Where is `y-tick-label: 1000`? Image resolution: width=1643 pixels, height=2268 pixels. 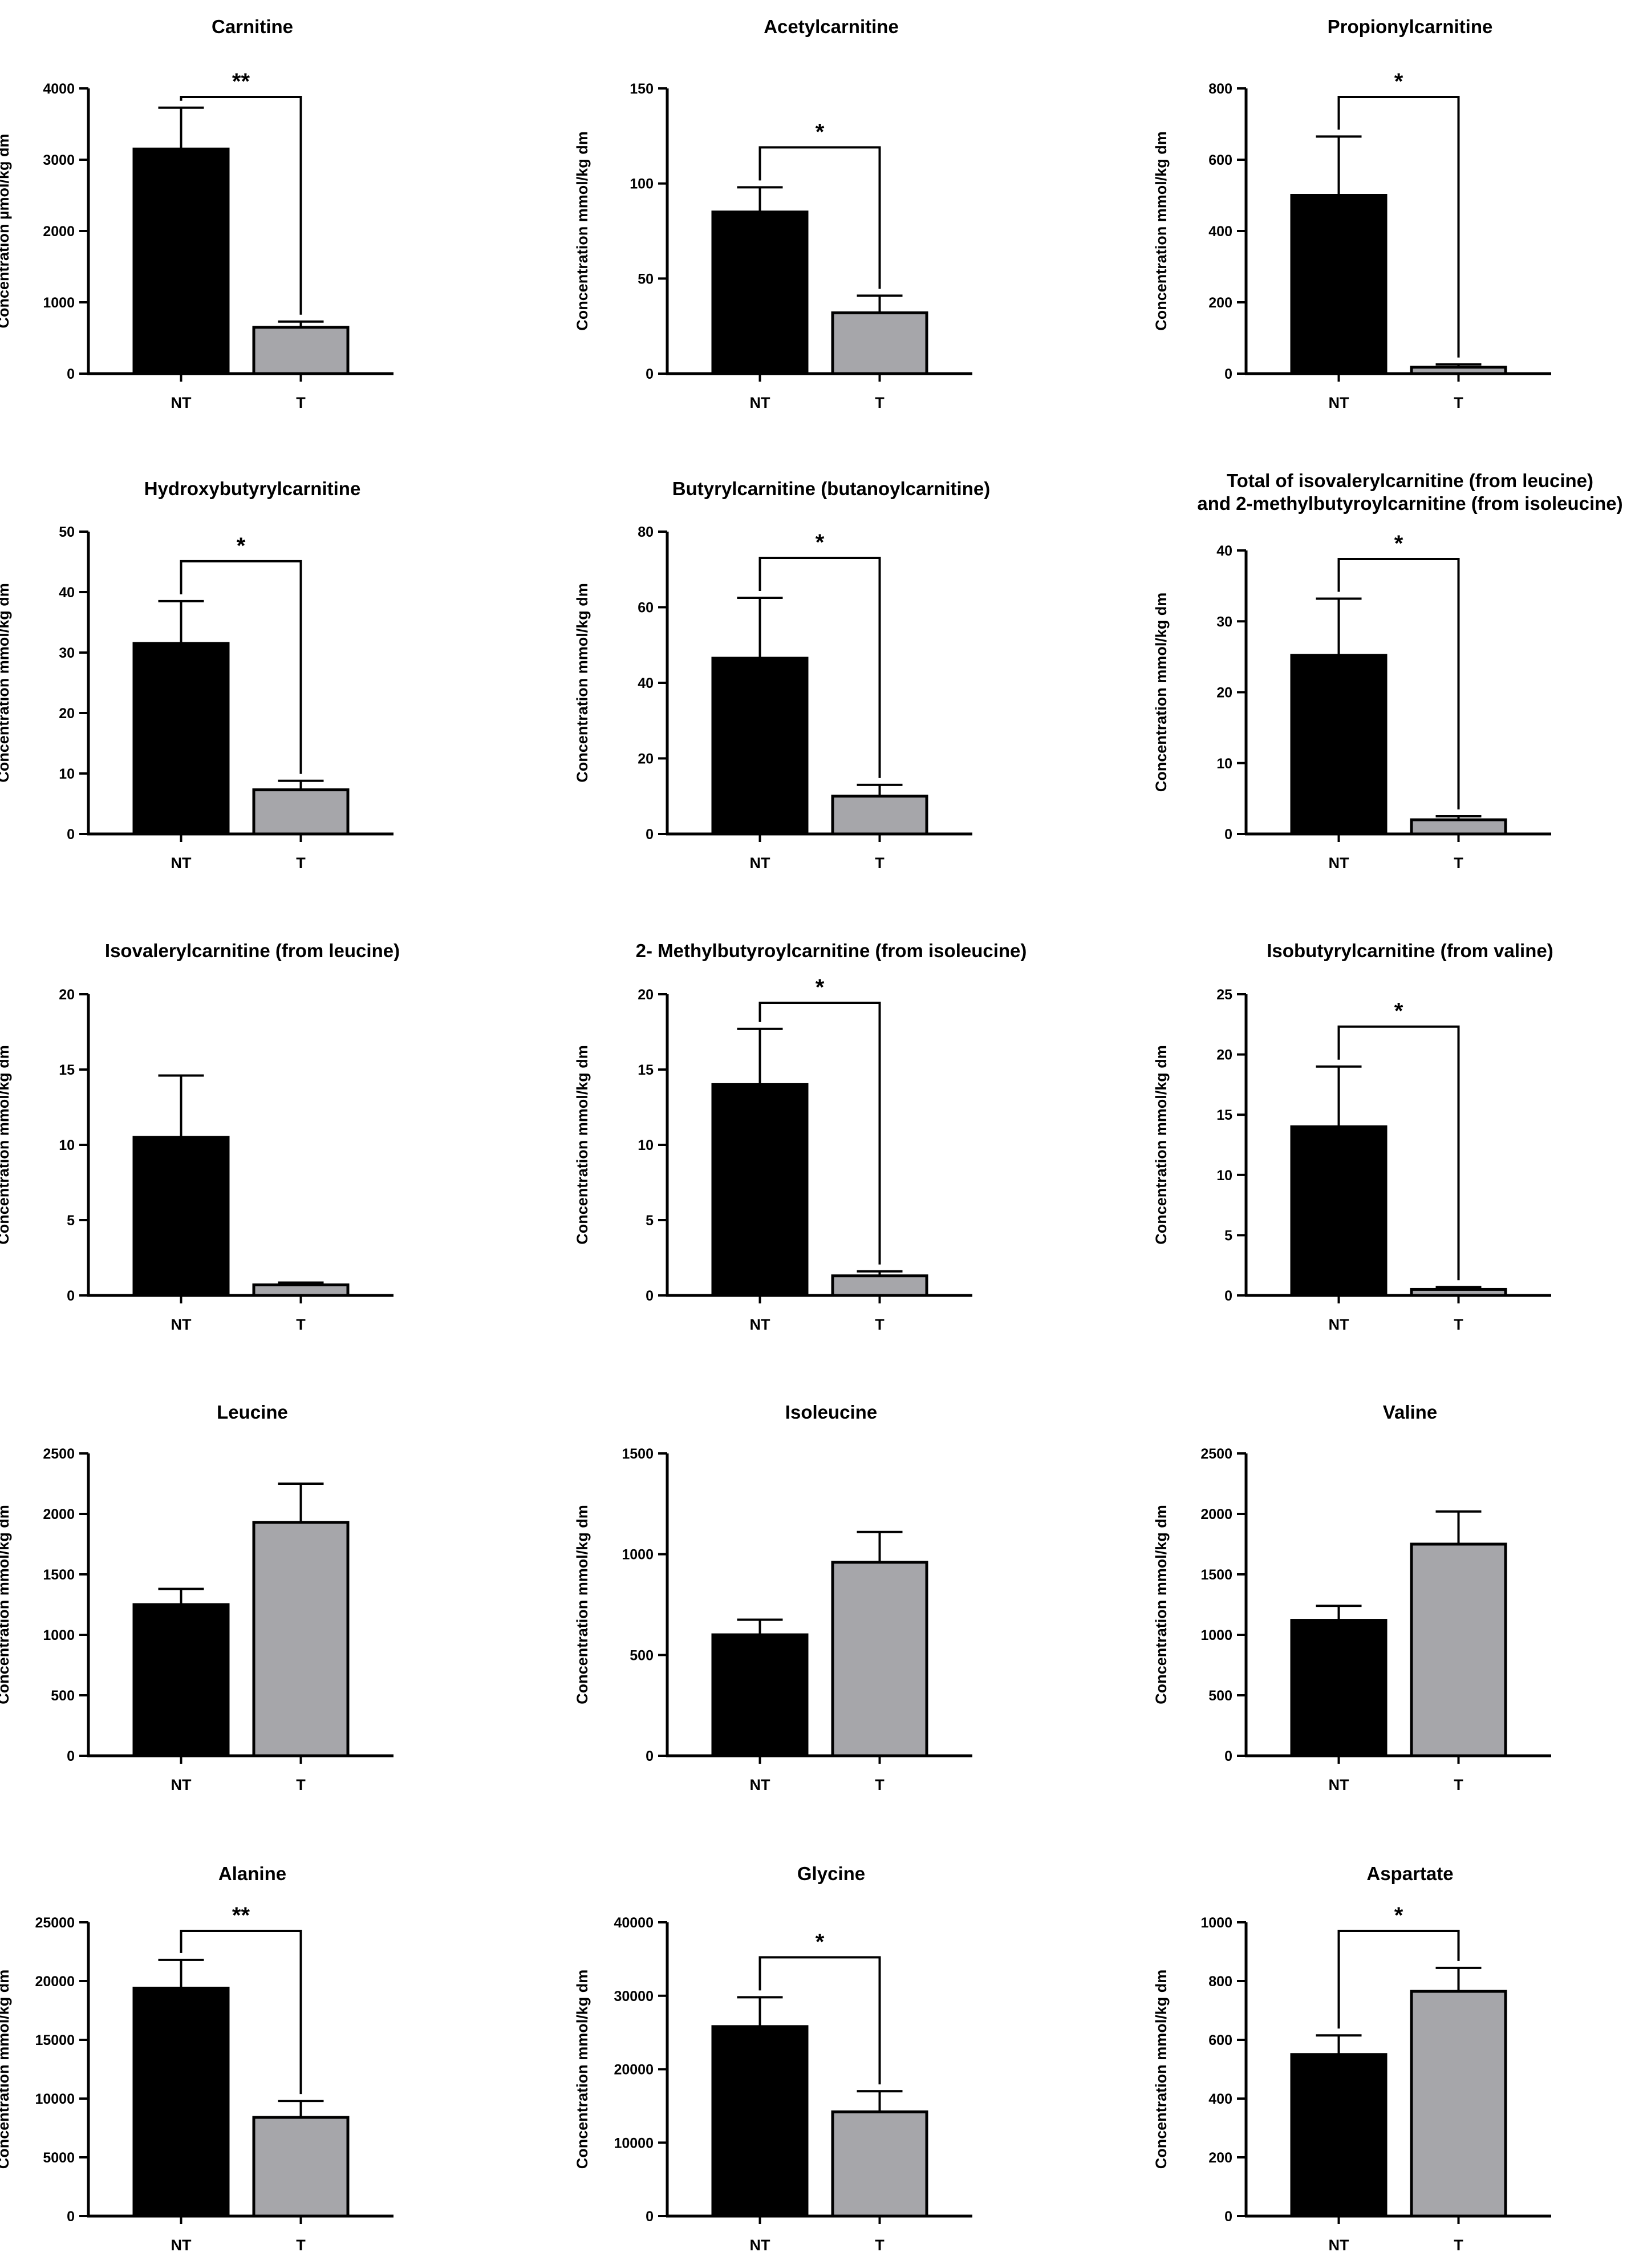
y-tick-label: 1000 is located at coordinates (1216, 1923).